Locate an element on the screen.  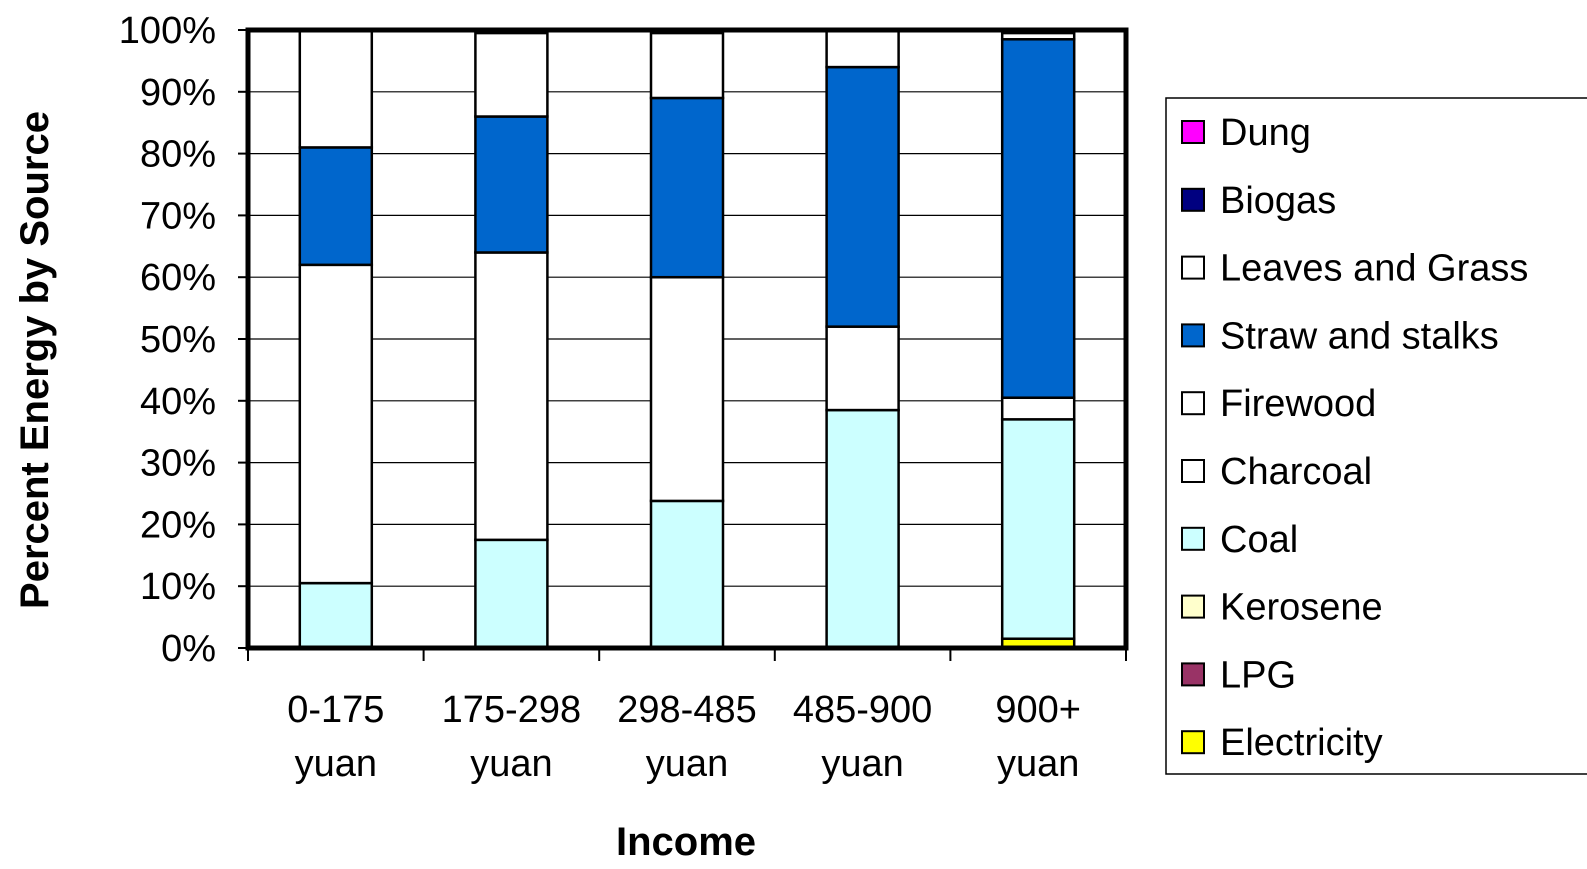
y-axis-title: Percent Energy by Source is located at coordinates (35, 360).